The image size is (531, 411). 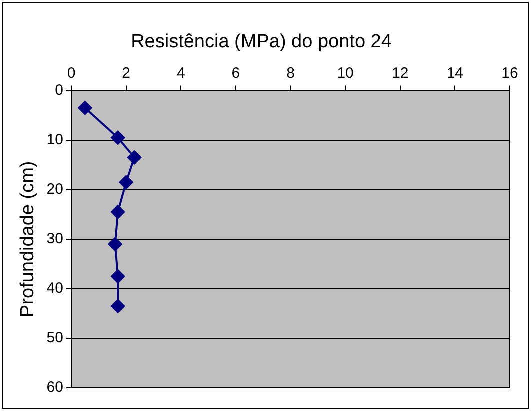 I want to click on y-tick-label: 20, so click(x=55, y=189).